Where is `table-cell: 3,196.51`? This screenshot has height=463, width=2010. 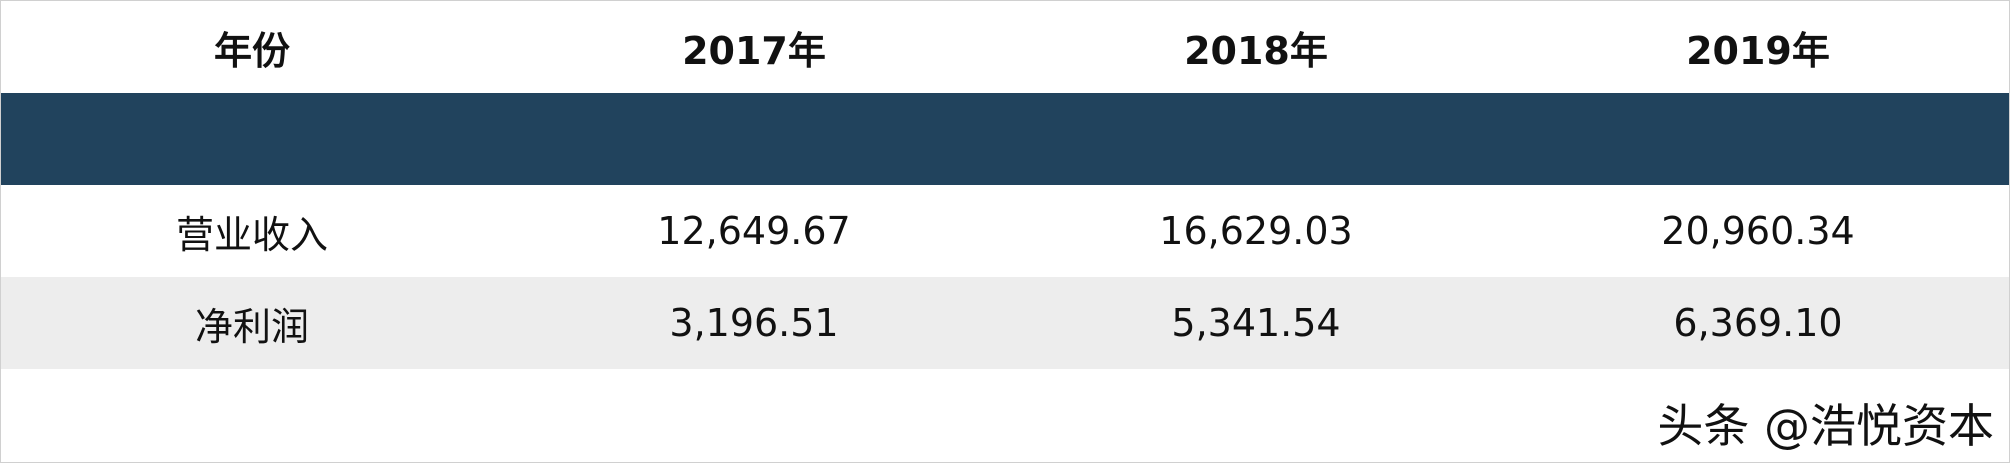 table-cell: 3,196.51 is located at coordinates (754, 323).